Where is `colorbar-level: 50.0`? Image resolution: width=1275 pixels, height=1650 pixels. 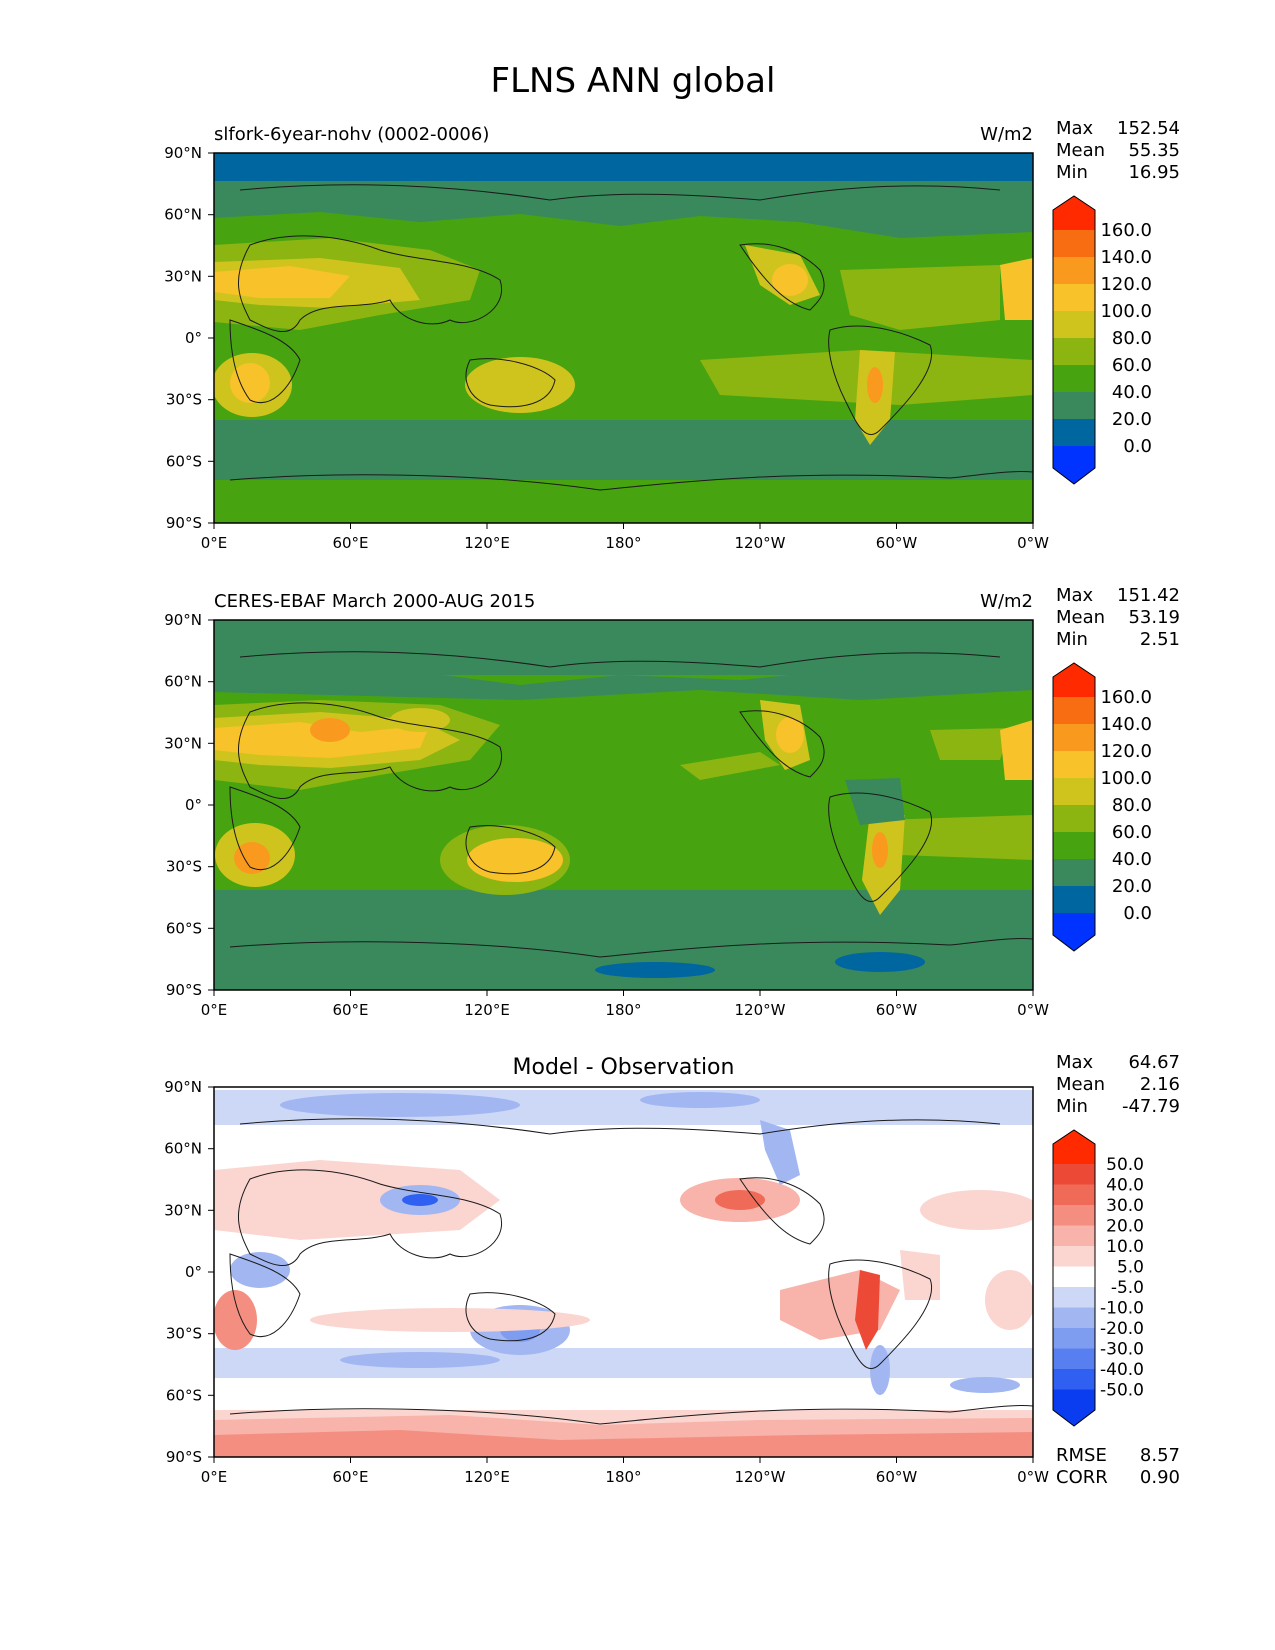
colorbar-level: 50.0 is located at coordinates (1125, 1165).